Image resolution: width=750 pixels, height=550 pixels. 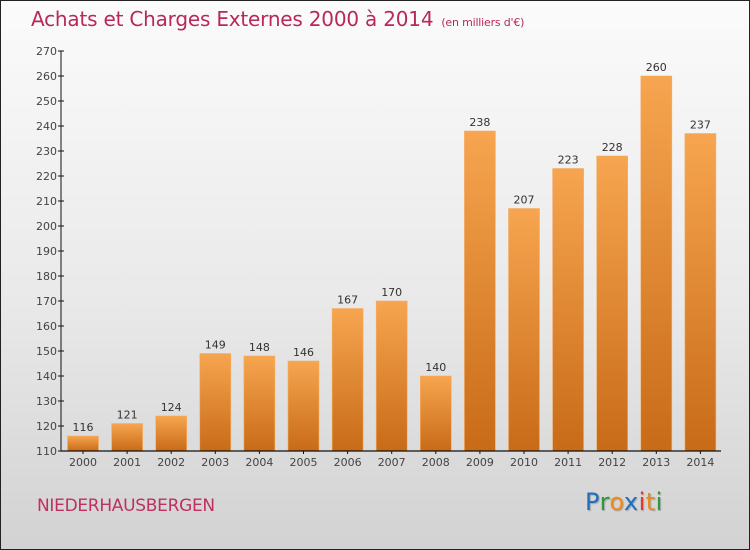 What do you see at coordinates (700, 292) in the screenshot?
I see `bar-2014` at bounding box center [700, 292].